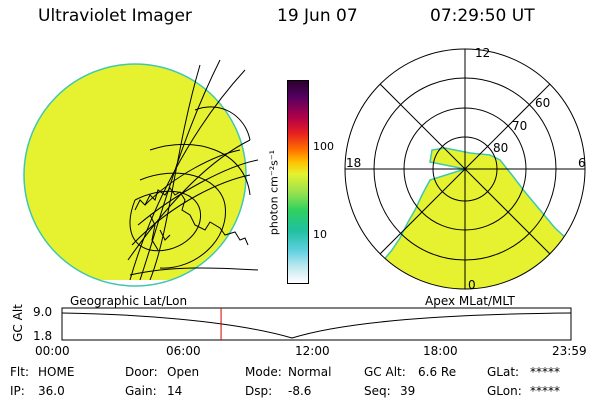 This screenshot has height=400, width=600. What do you see at coordinates (323, 146) in the screenshot?
I see `colorbar-tick-100: 100` at bounding box center [323, 146].